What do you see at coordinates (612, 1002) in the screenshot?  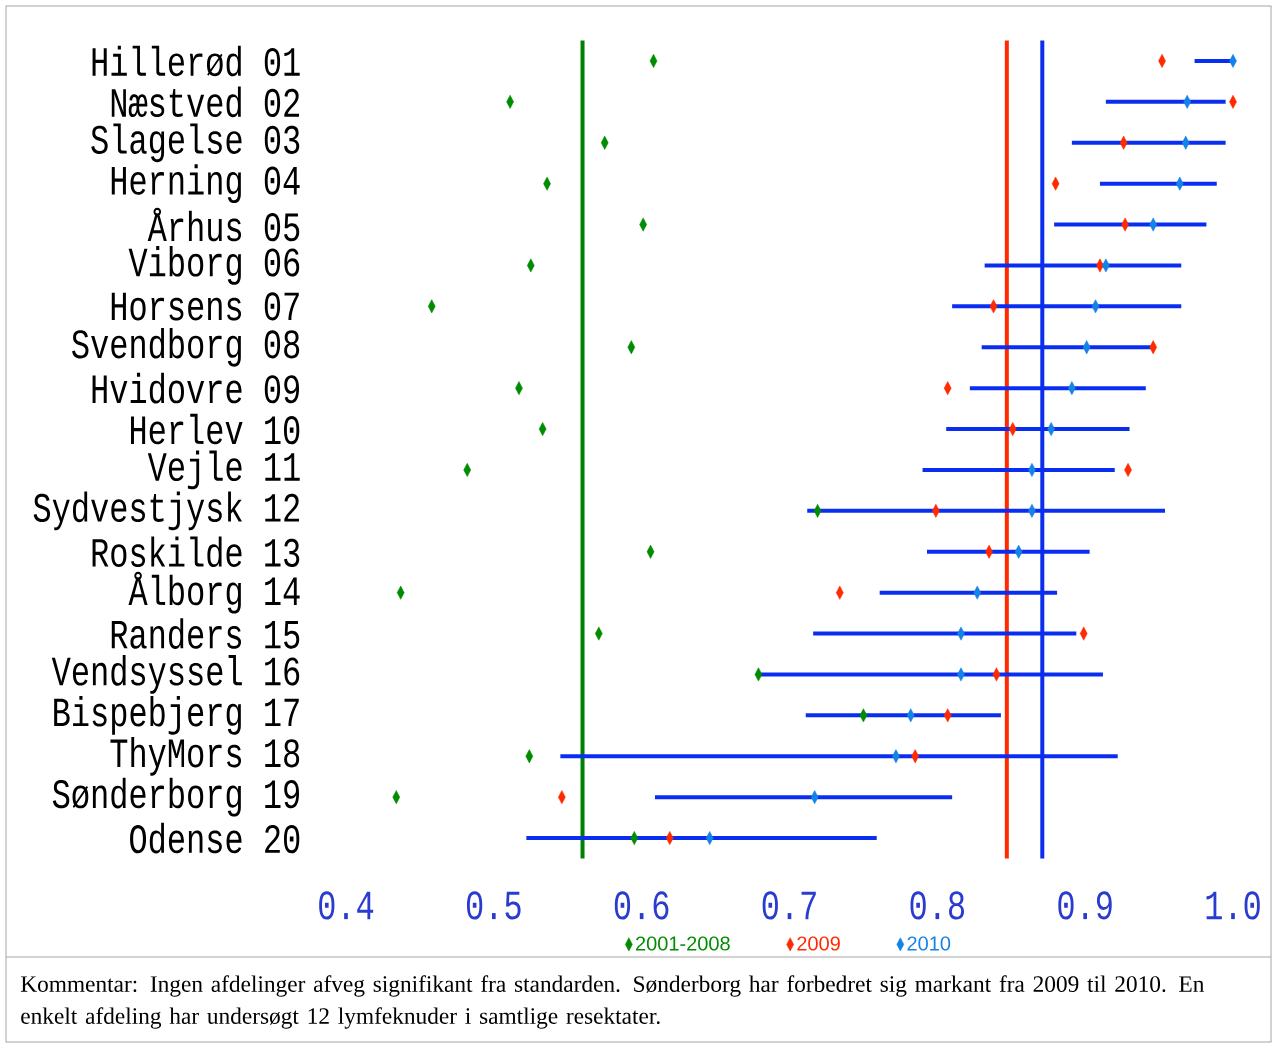 I see `text: Kommentar: Ingen afdelinger afveg signifikant fra standarden. Sønderborg har forbedret sig markant fra 2009 til 2010. En enkelt afdeling har undersøgt 12 lymfeknuder i samtlige resektater.` at bounding box center [612, 1002].